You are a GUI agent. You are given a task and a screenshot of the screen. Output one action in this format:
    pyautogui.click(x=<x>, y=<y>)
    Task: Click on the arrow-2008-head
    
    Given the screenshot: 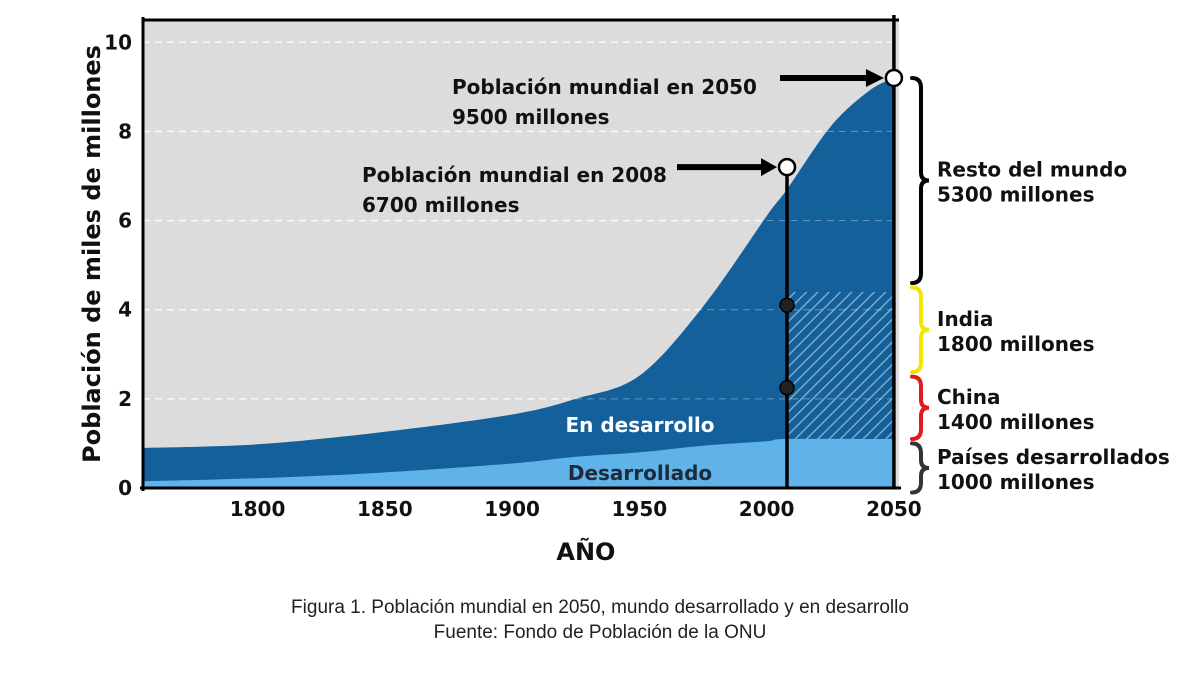 What is the action you would take?
    pyautogui.click(x=769, y=167)
    